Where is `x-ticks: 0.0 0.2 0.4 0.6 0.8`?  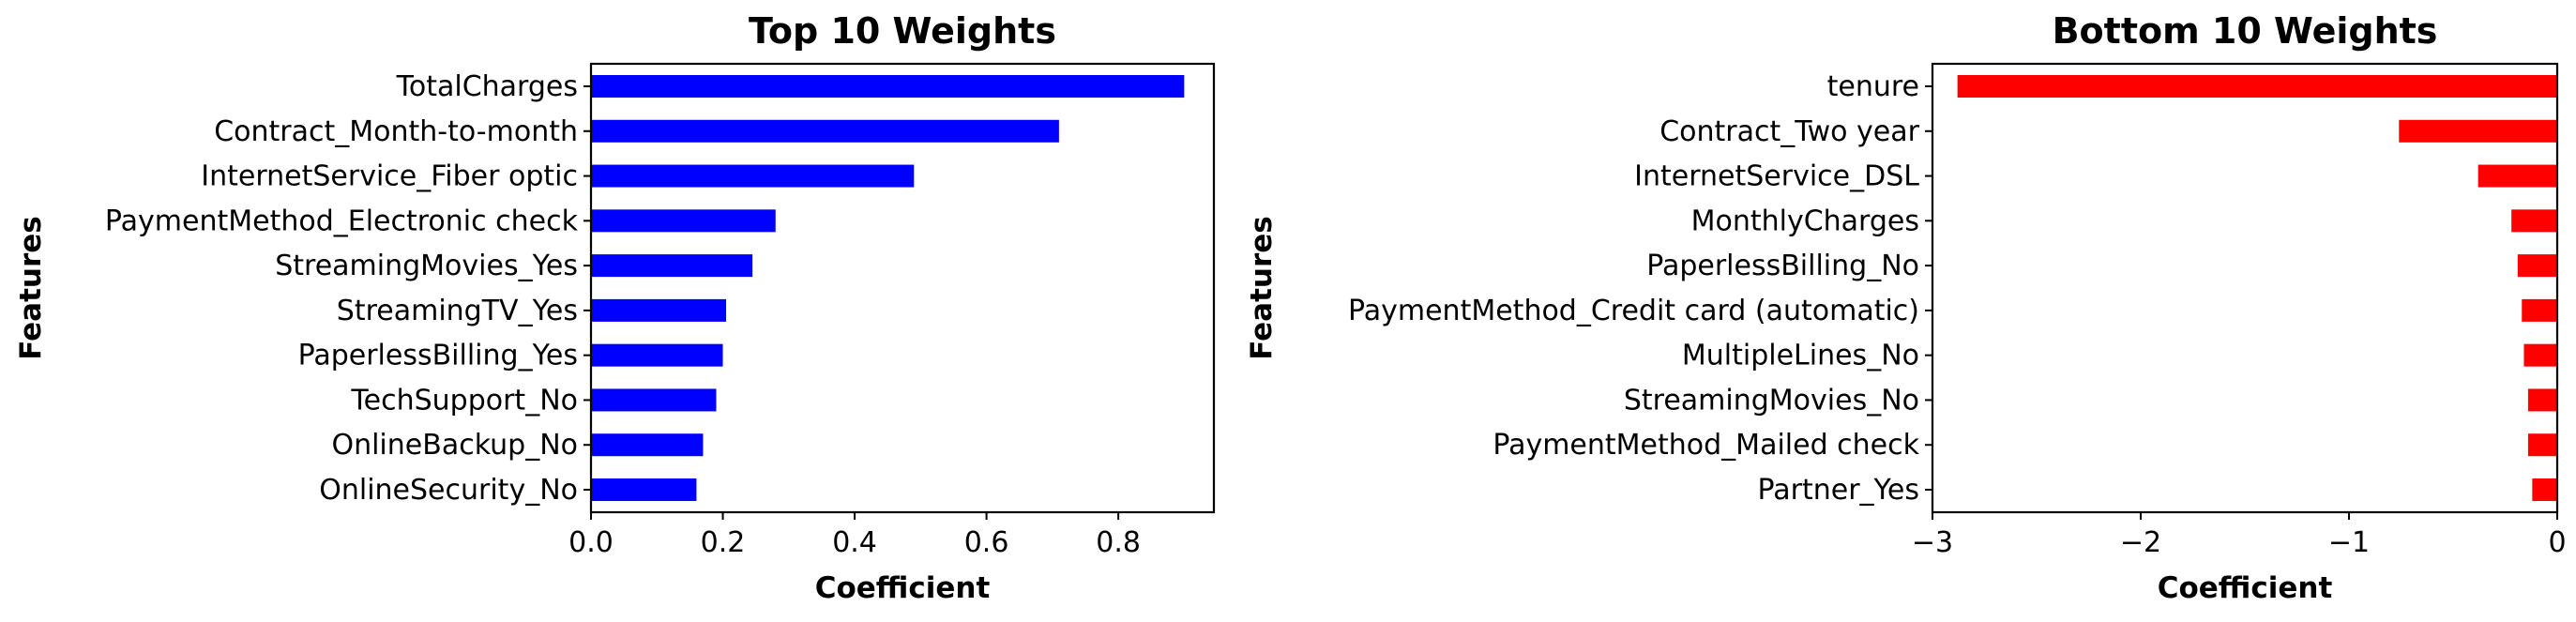 x-ticks: 0.0 0.2 0.4 0.6 0.8 is located at coordinates (855, 535).